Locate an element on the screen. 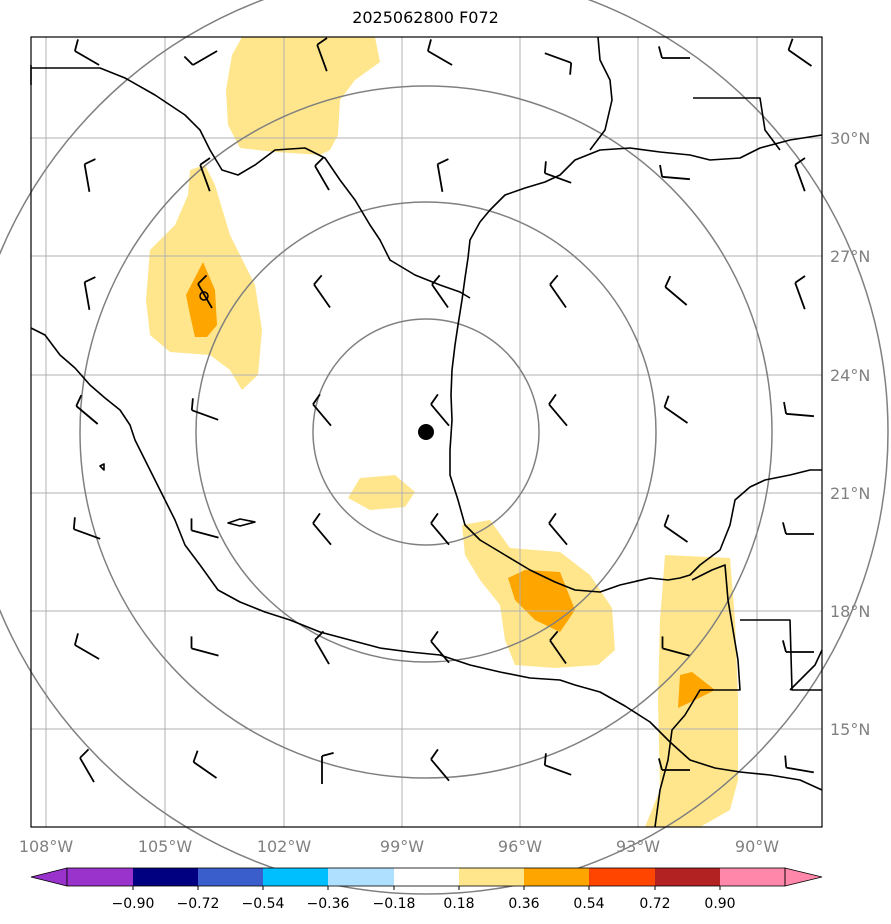 Image resolution: width=891 pixels, height=924 pixels. lat-tick-labels: 30°N 27°N 24°N 21°N 18°N 15°N is located at coordinates (850, 434).